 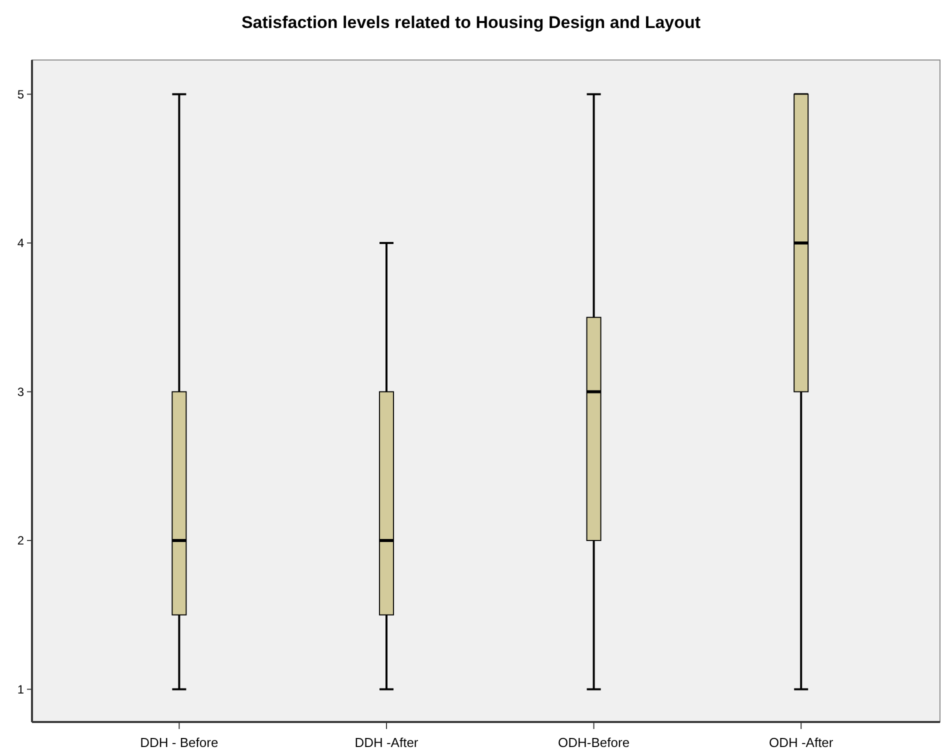 What do you see at coordinates (471, 22) in the screenshot?
I see `chart-title: Satisfaction levels related to Housing Design and Layout` at bounding box center [471, 22].